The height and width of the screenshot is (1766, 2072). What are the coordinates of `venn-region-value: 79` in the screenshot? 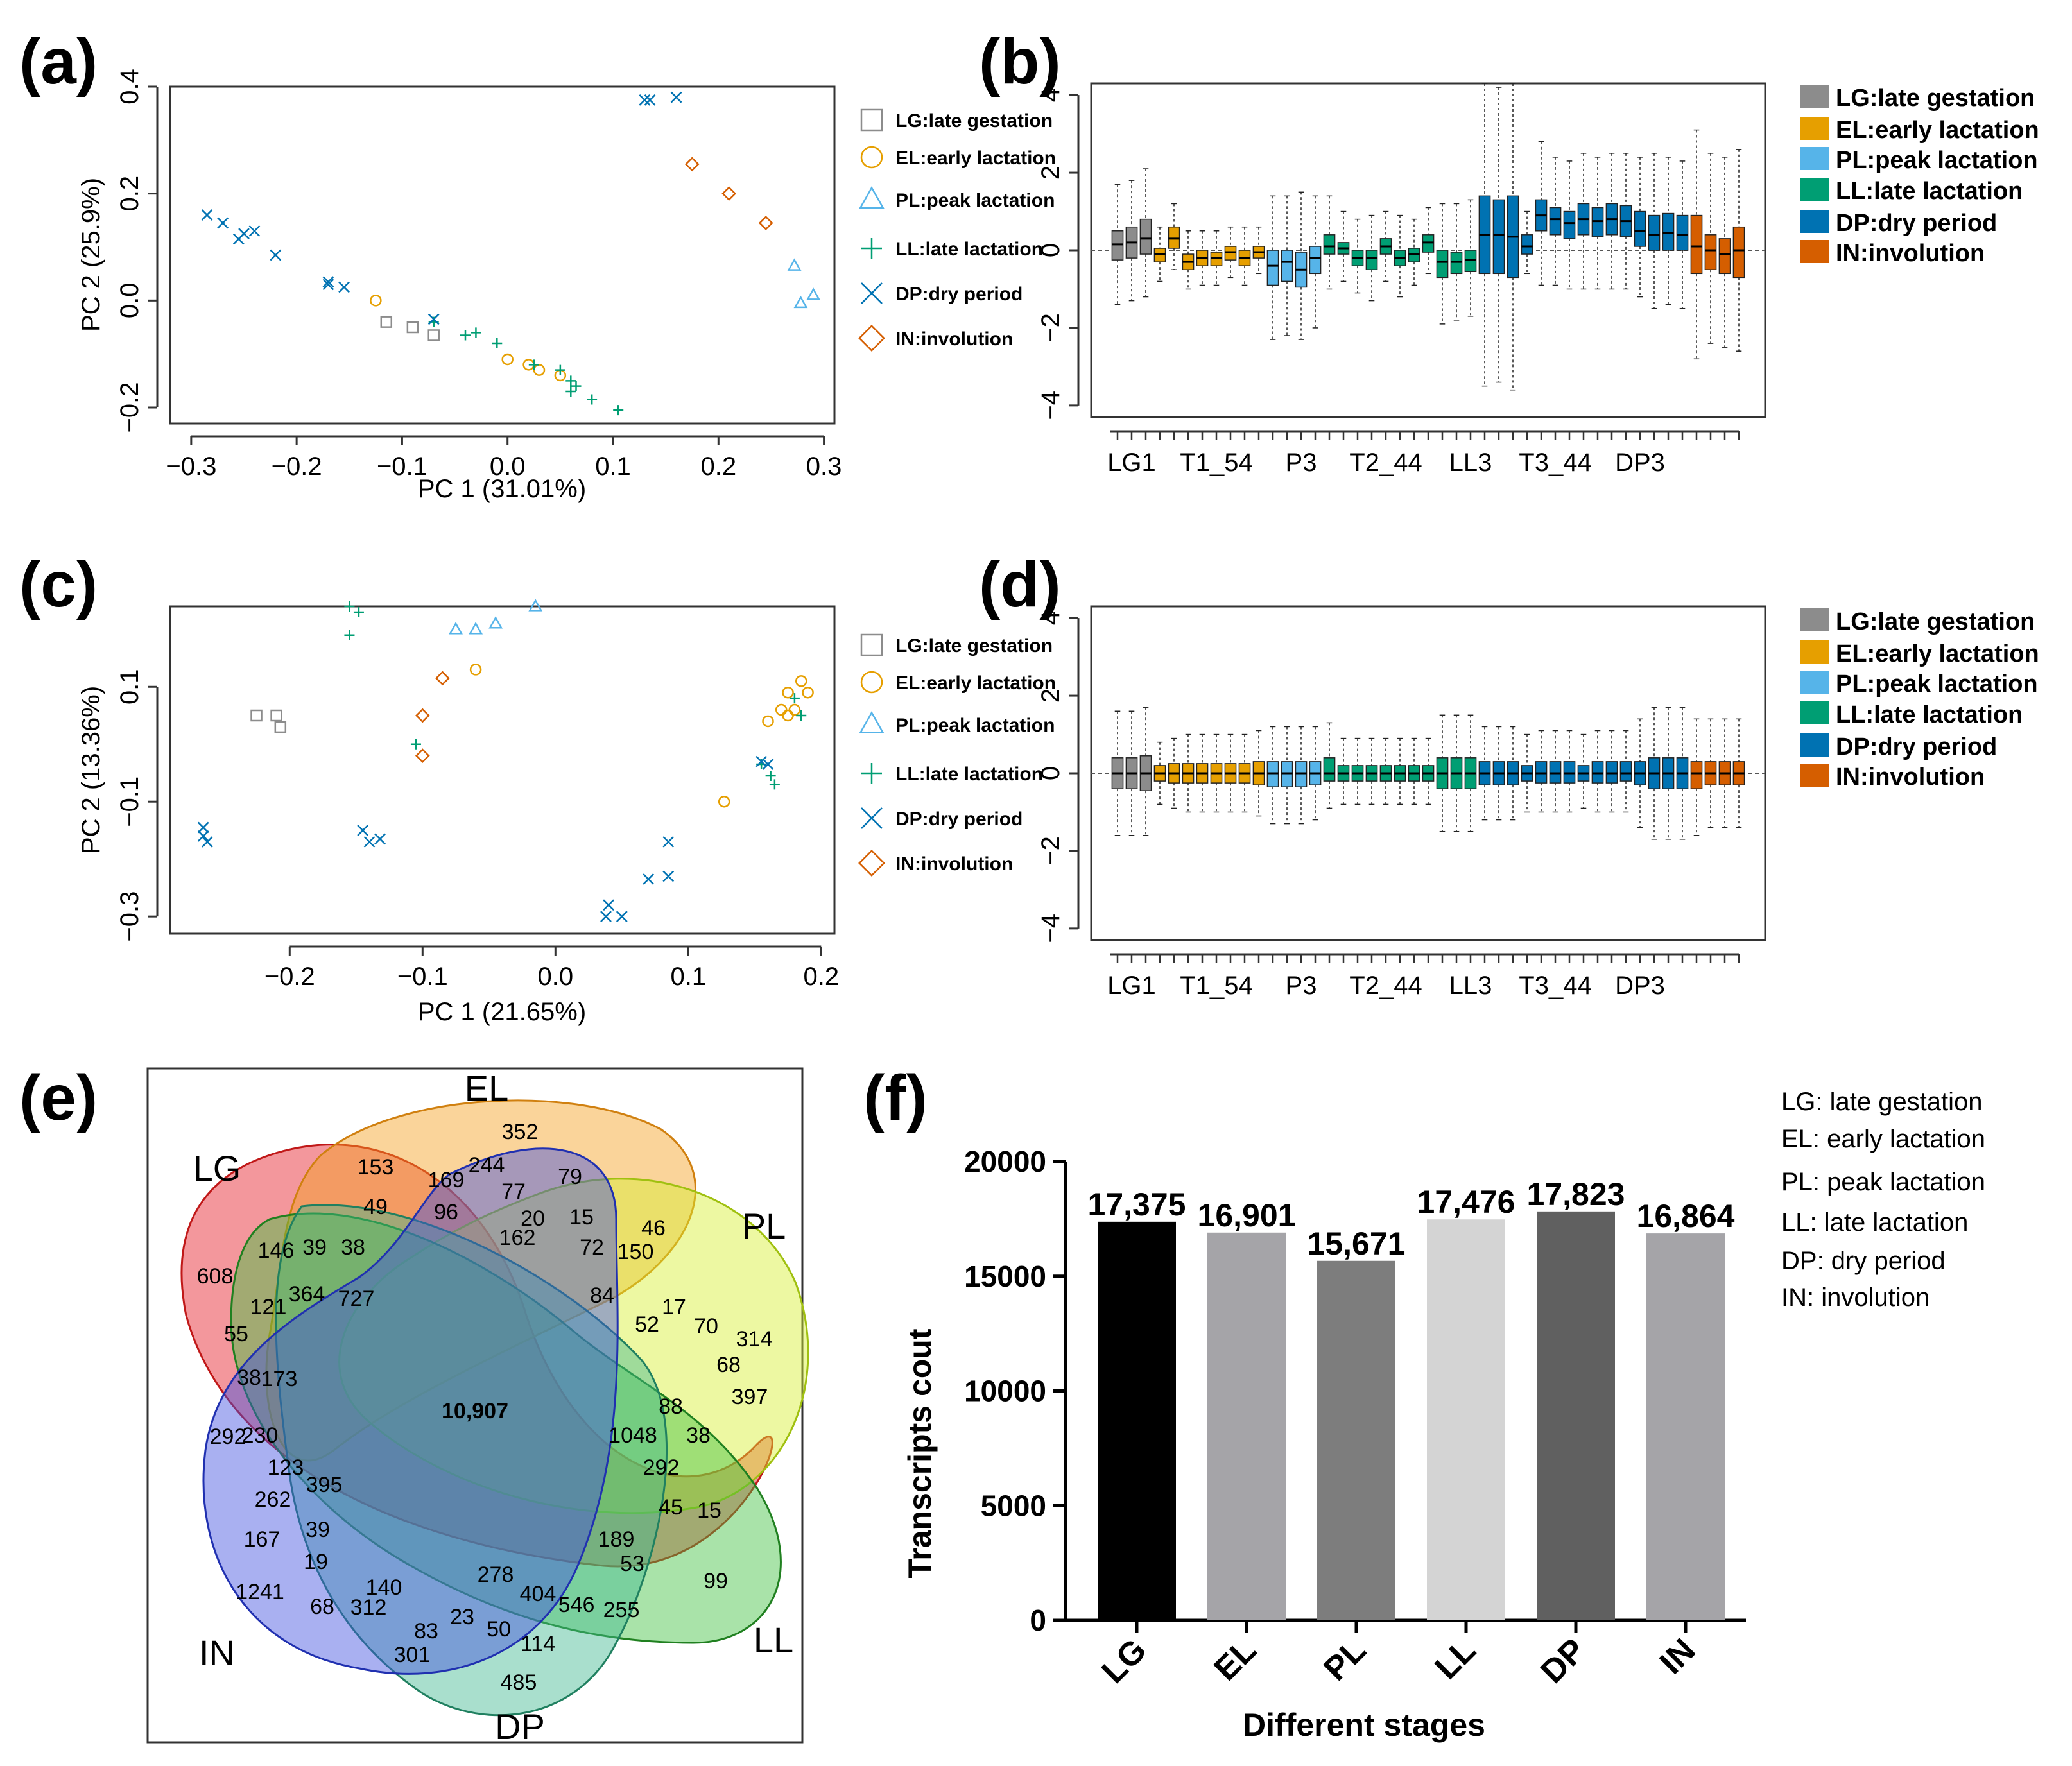 It's located at (570, 1177).